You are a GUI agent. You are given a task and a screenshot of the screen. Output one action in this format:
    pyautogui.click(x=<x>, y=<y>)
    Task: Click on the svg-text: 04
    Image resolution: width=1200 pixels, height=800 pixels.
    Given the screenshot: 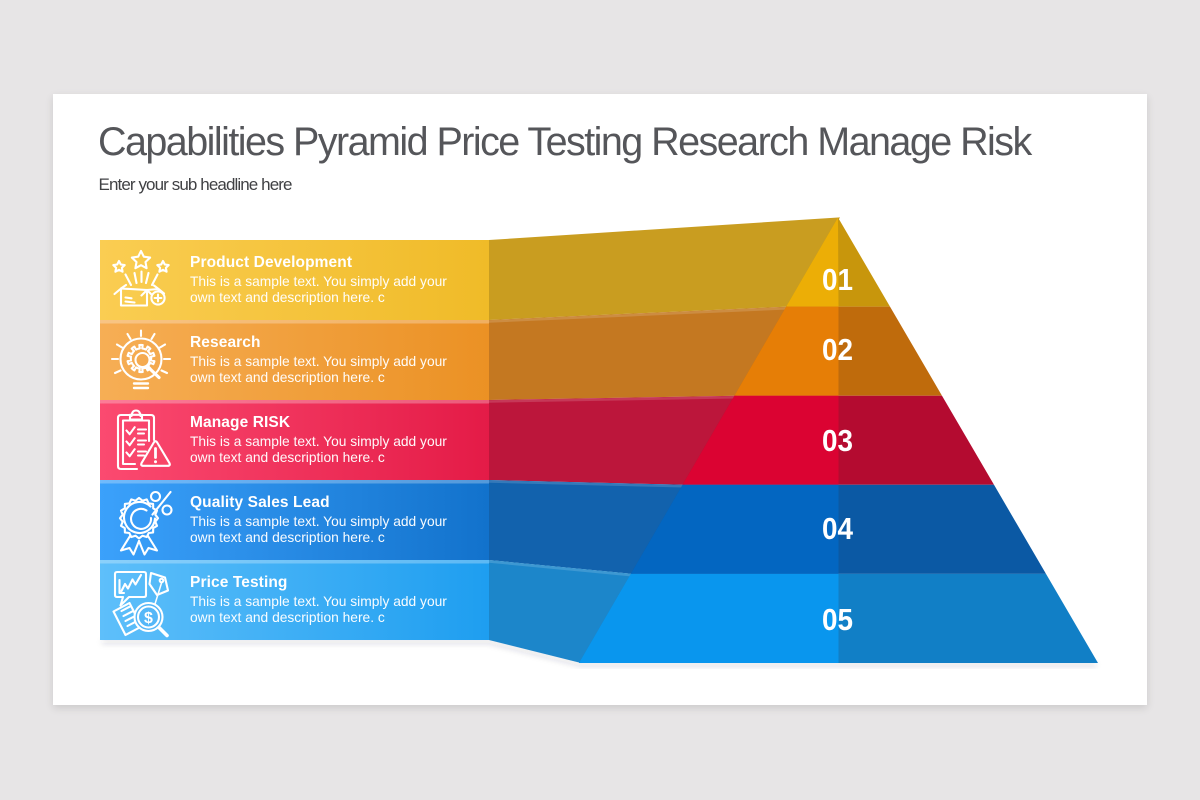 What is the action you would take?
    pyautogui.click(x=838, y=528)
    